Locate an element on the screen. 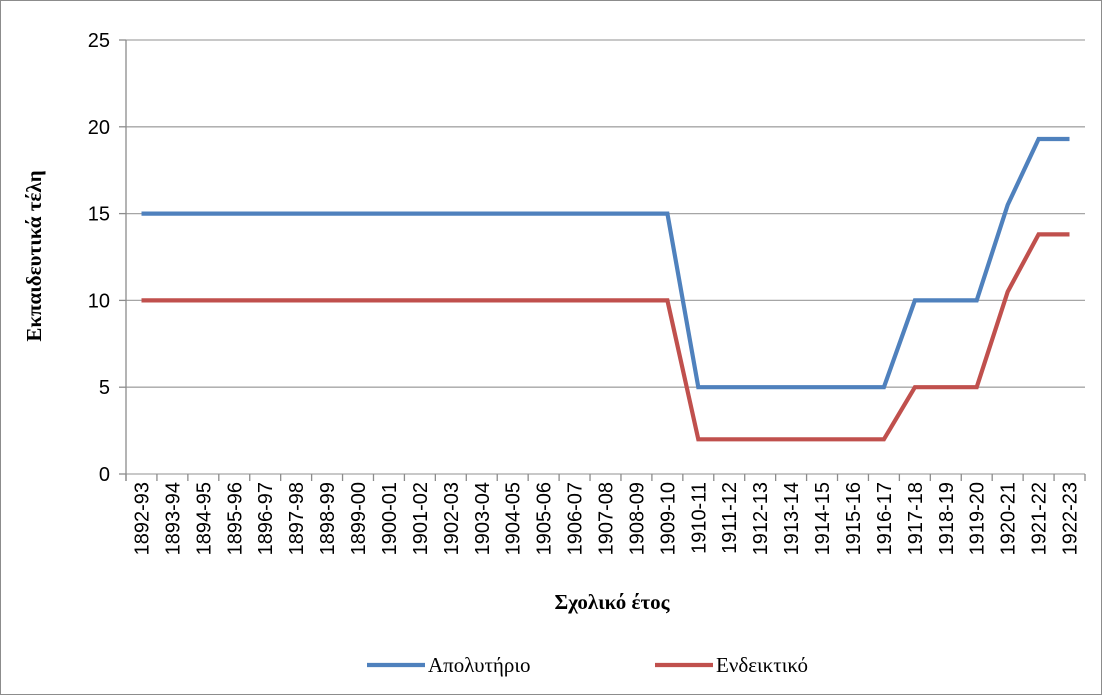 The height and width of the screenshot is (695, 1102). x-tick-label: 1907-08 is located at coordinates (607, 518).